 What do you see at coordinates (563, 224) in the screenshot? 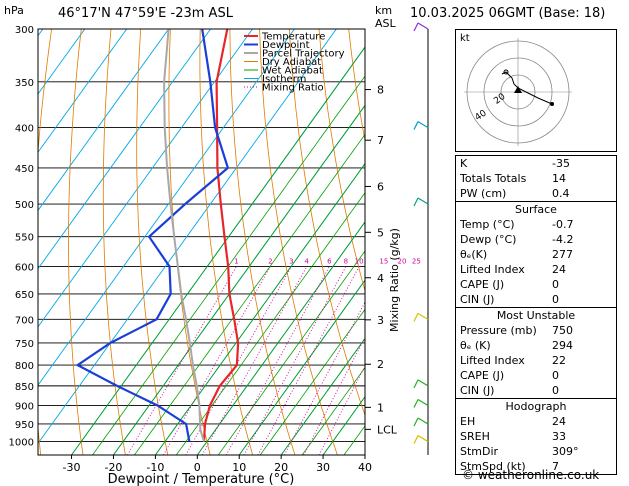
I see `surface-value: -0.7` at bounding box center [563, 224].